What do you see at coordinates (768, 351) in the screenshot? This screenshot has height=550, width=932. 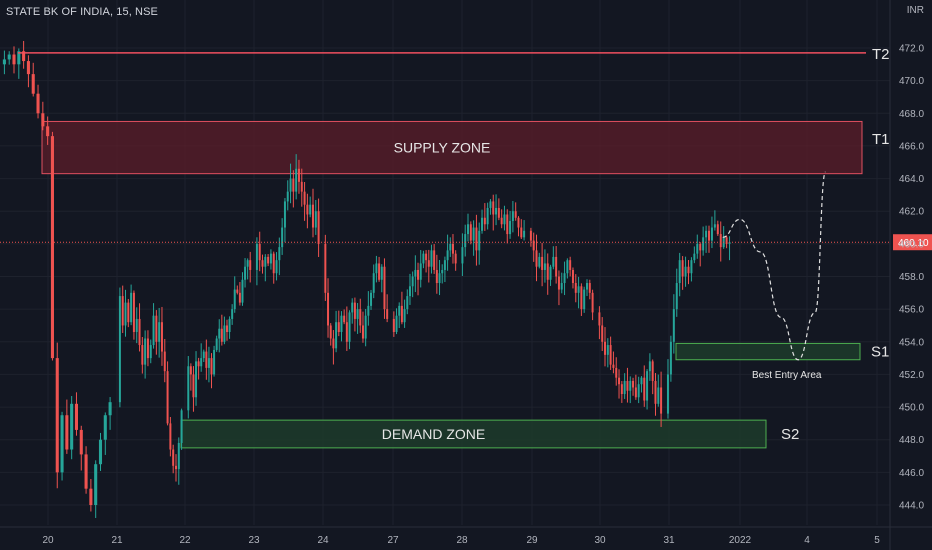 I see `entry-zone` at bounding box center [768, 351].